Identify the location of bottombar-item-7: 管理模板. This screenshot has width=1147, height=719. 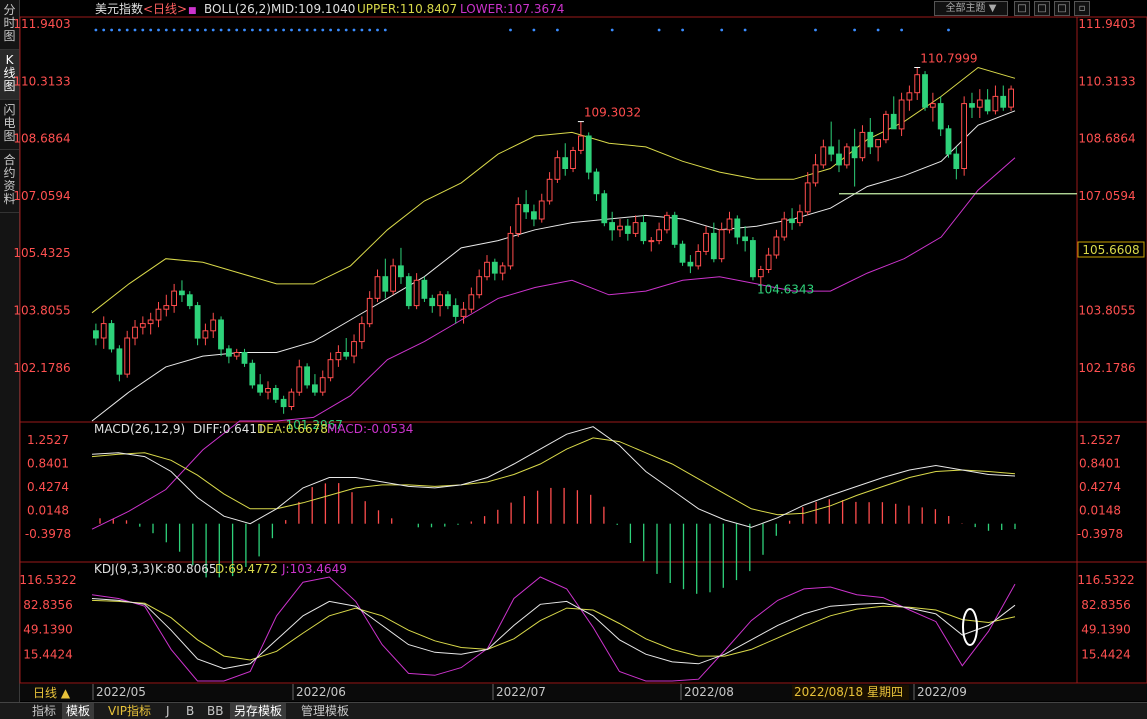
(325, 711).